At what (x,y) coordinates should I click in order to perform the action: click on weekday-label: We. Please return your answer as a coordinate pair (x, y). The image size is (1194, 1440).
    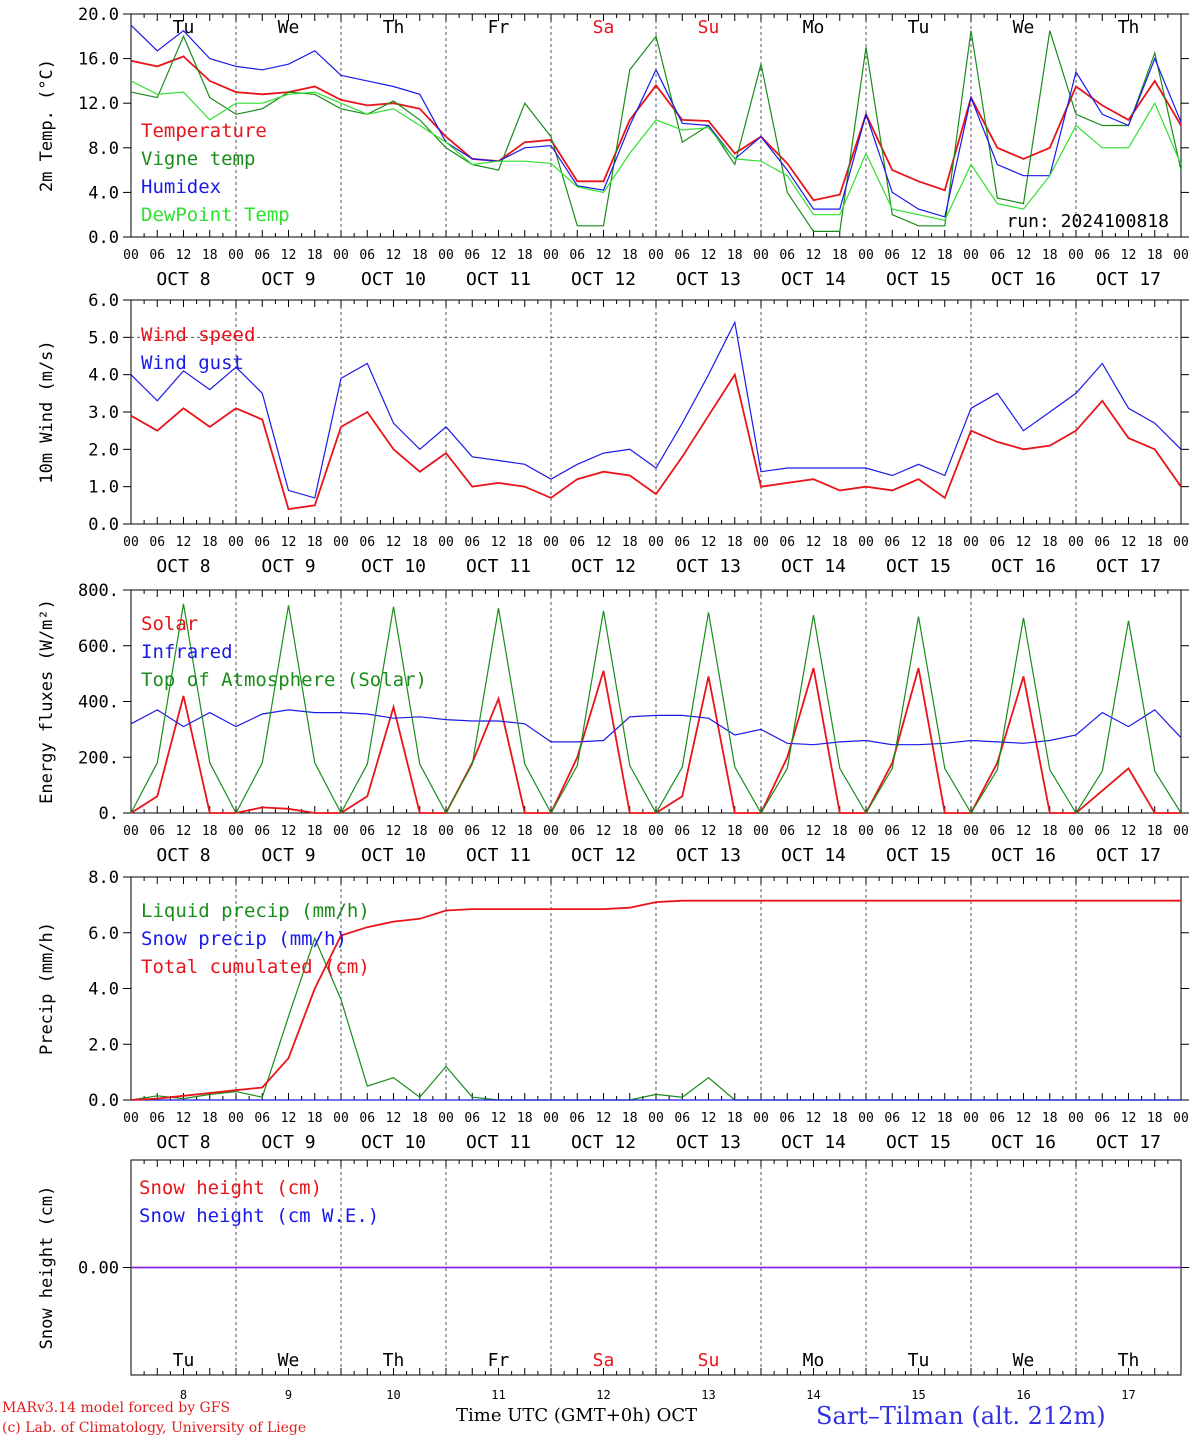
    Looking at the image, I should click on (289, 27).